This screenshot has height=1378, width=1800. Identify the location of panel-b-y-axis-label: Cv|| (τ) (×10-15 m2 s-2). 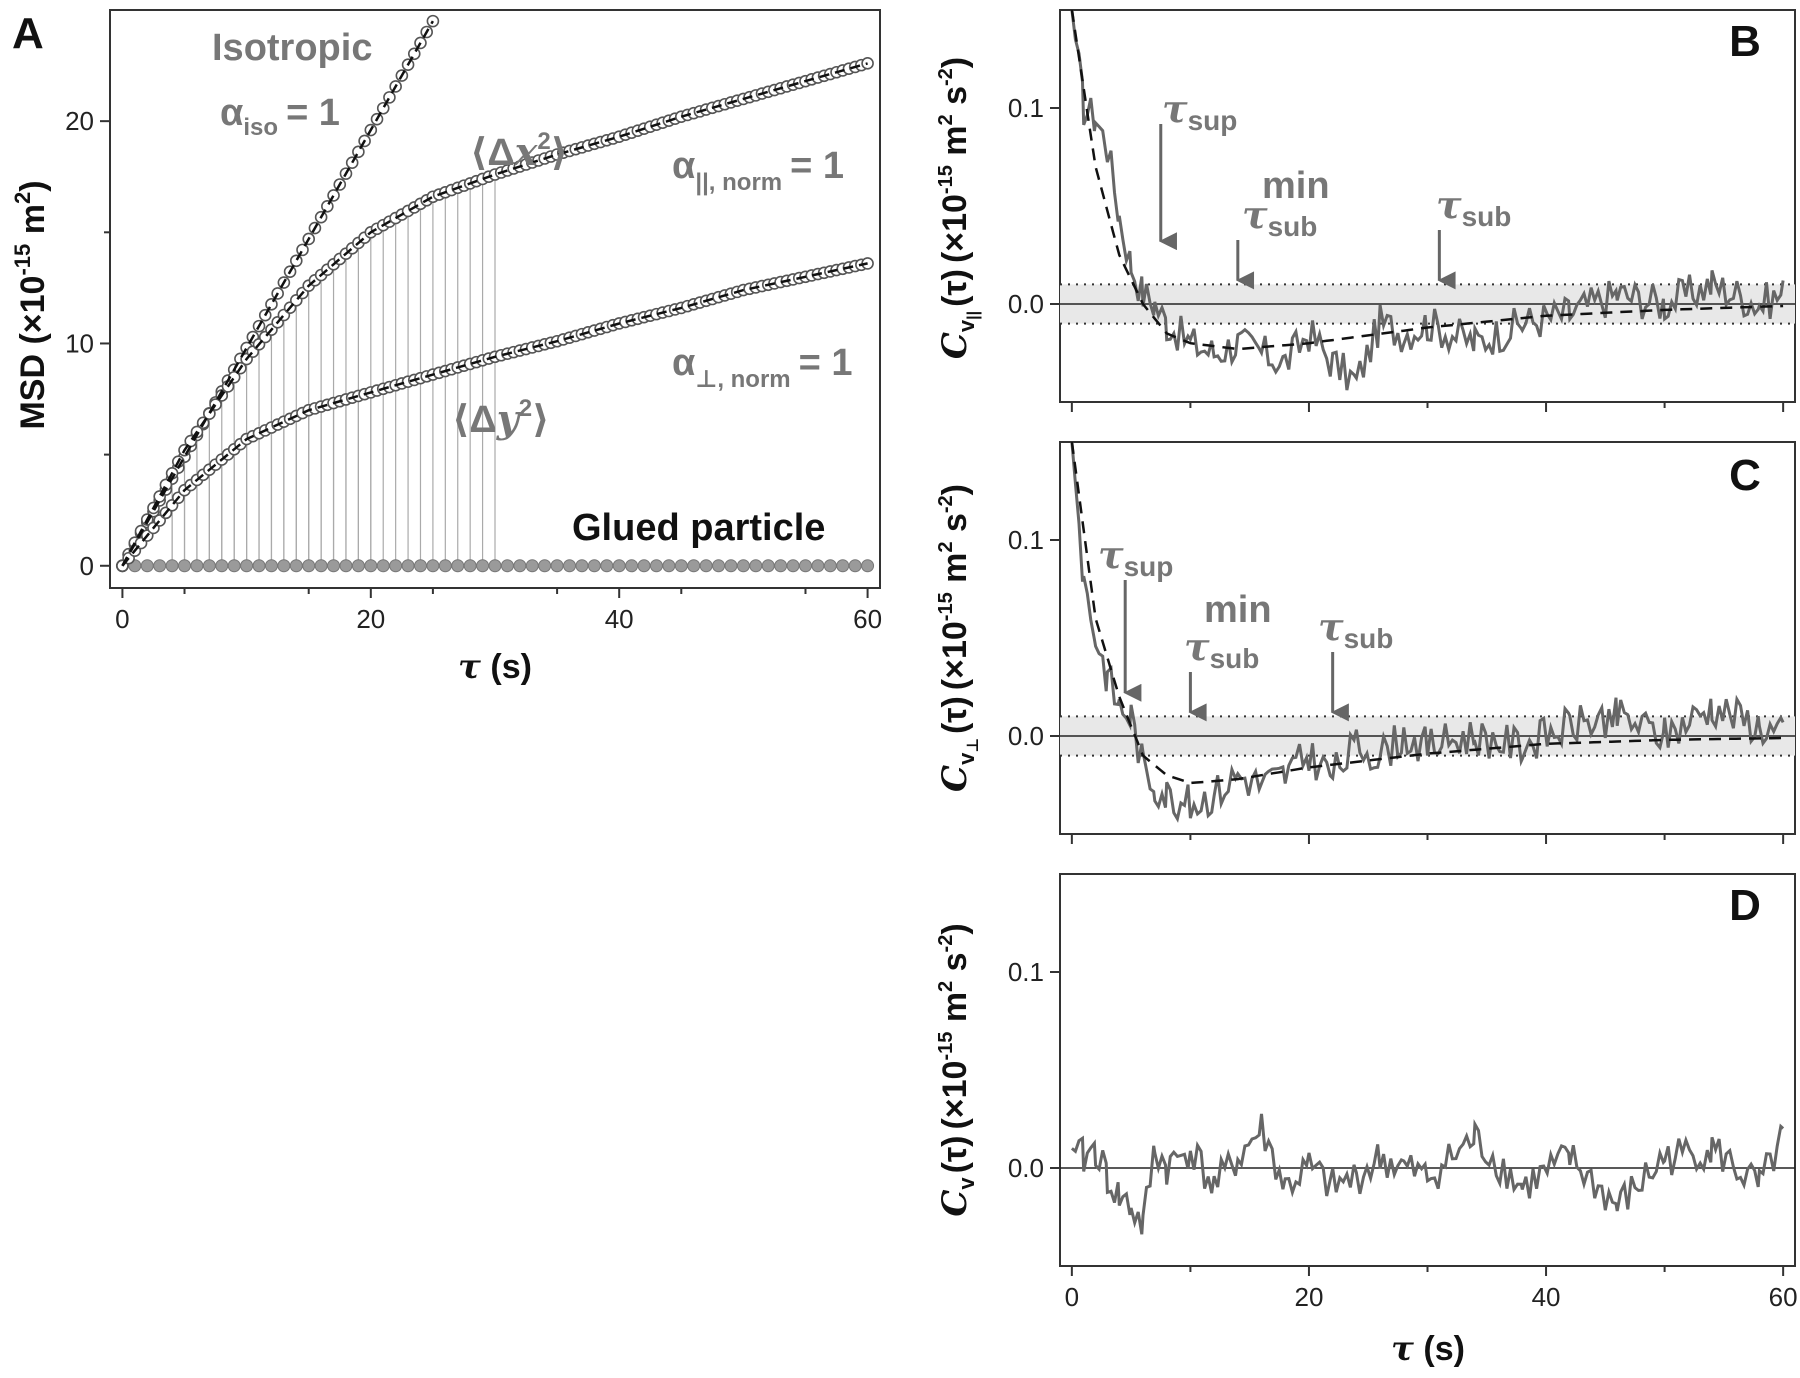
(958, 208).